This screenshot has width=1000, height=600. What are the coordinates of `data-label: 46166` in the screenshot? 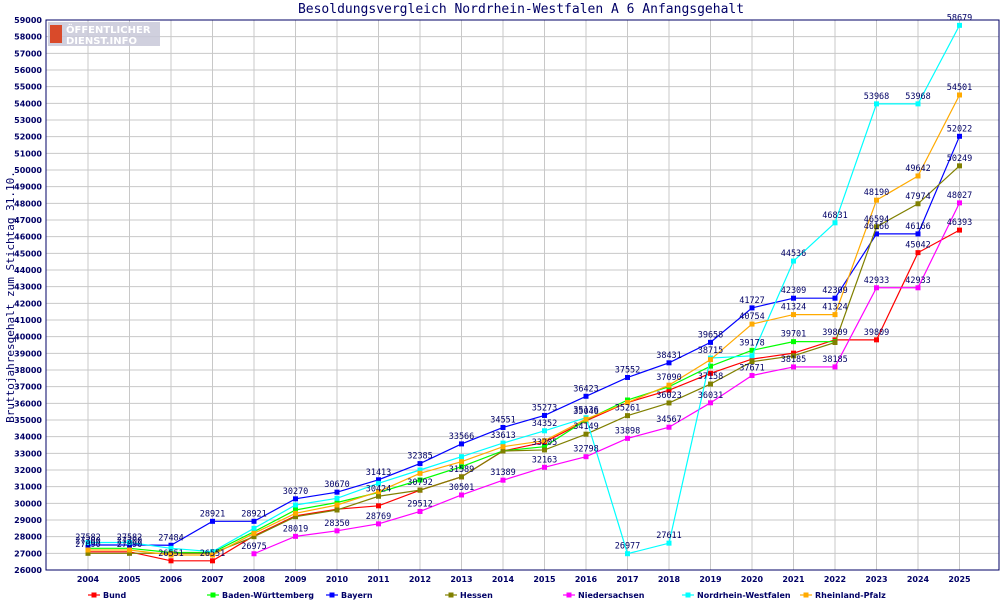 It's located at (918, 227).